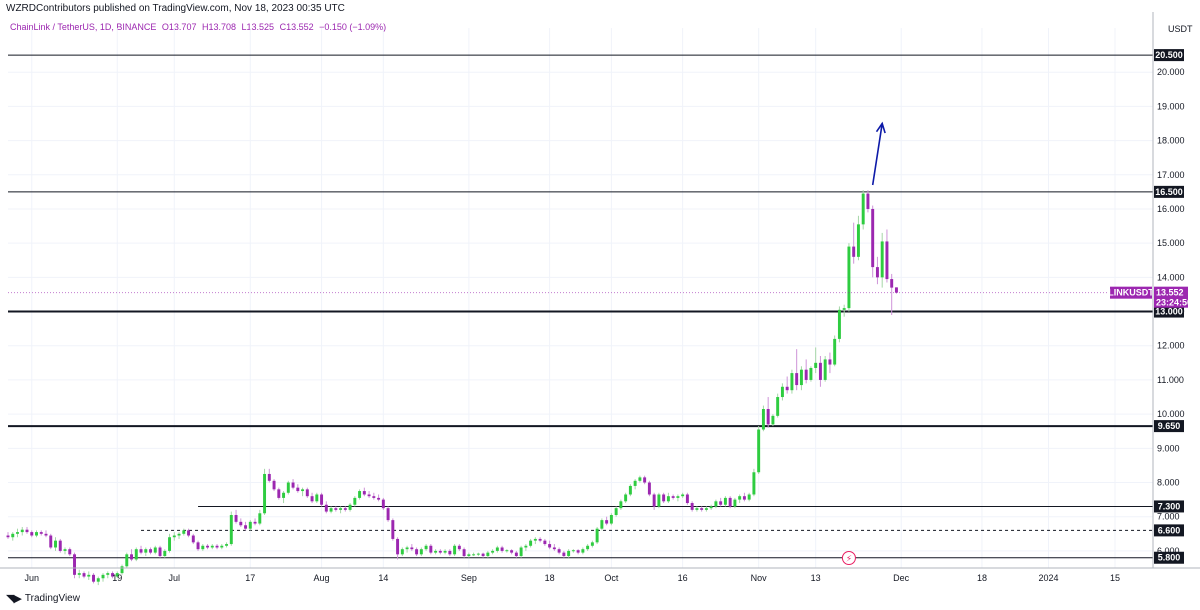  Describe the element at coordinates (877, 154) in the screenshot. I see `arrow-shaft` at that location.